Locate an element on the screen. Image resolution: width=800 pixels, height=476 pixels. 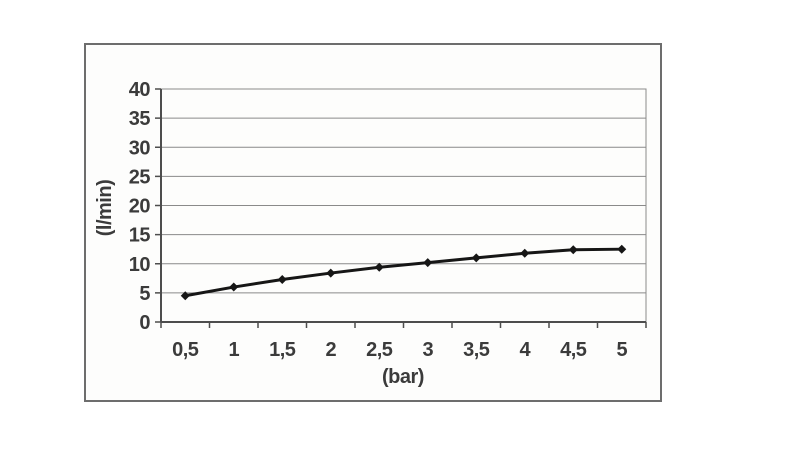
x-tick-label: 2 is located at coordinates (330, 350).